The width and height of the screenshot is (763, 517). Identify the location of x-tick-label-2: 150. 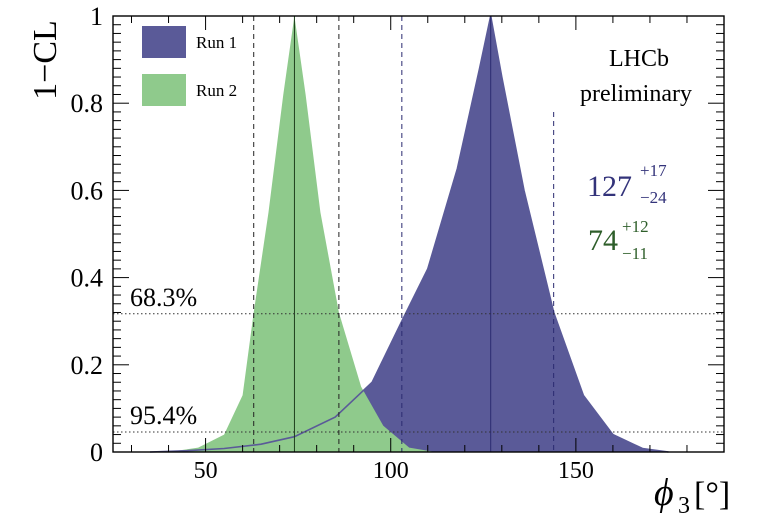
(576, 471).